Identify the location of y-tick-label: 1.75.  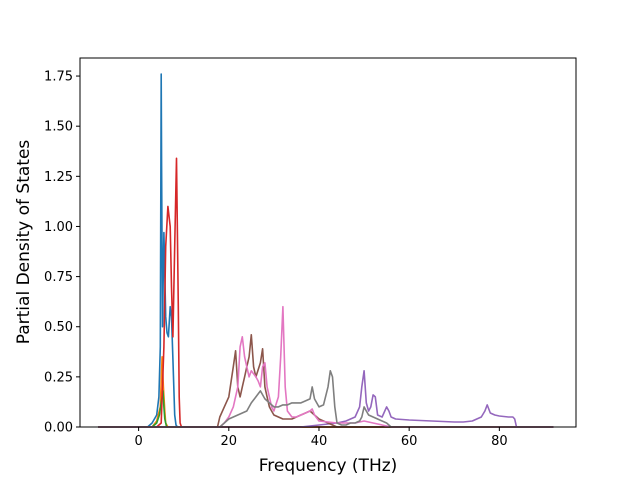
(58, 77).